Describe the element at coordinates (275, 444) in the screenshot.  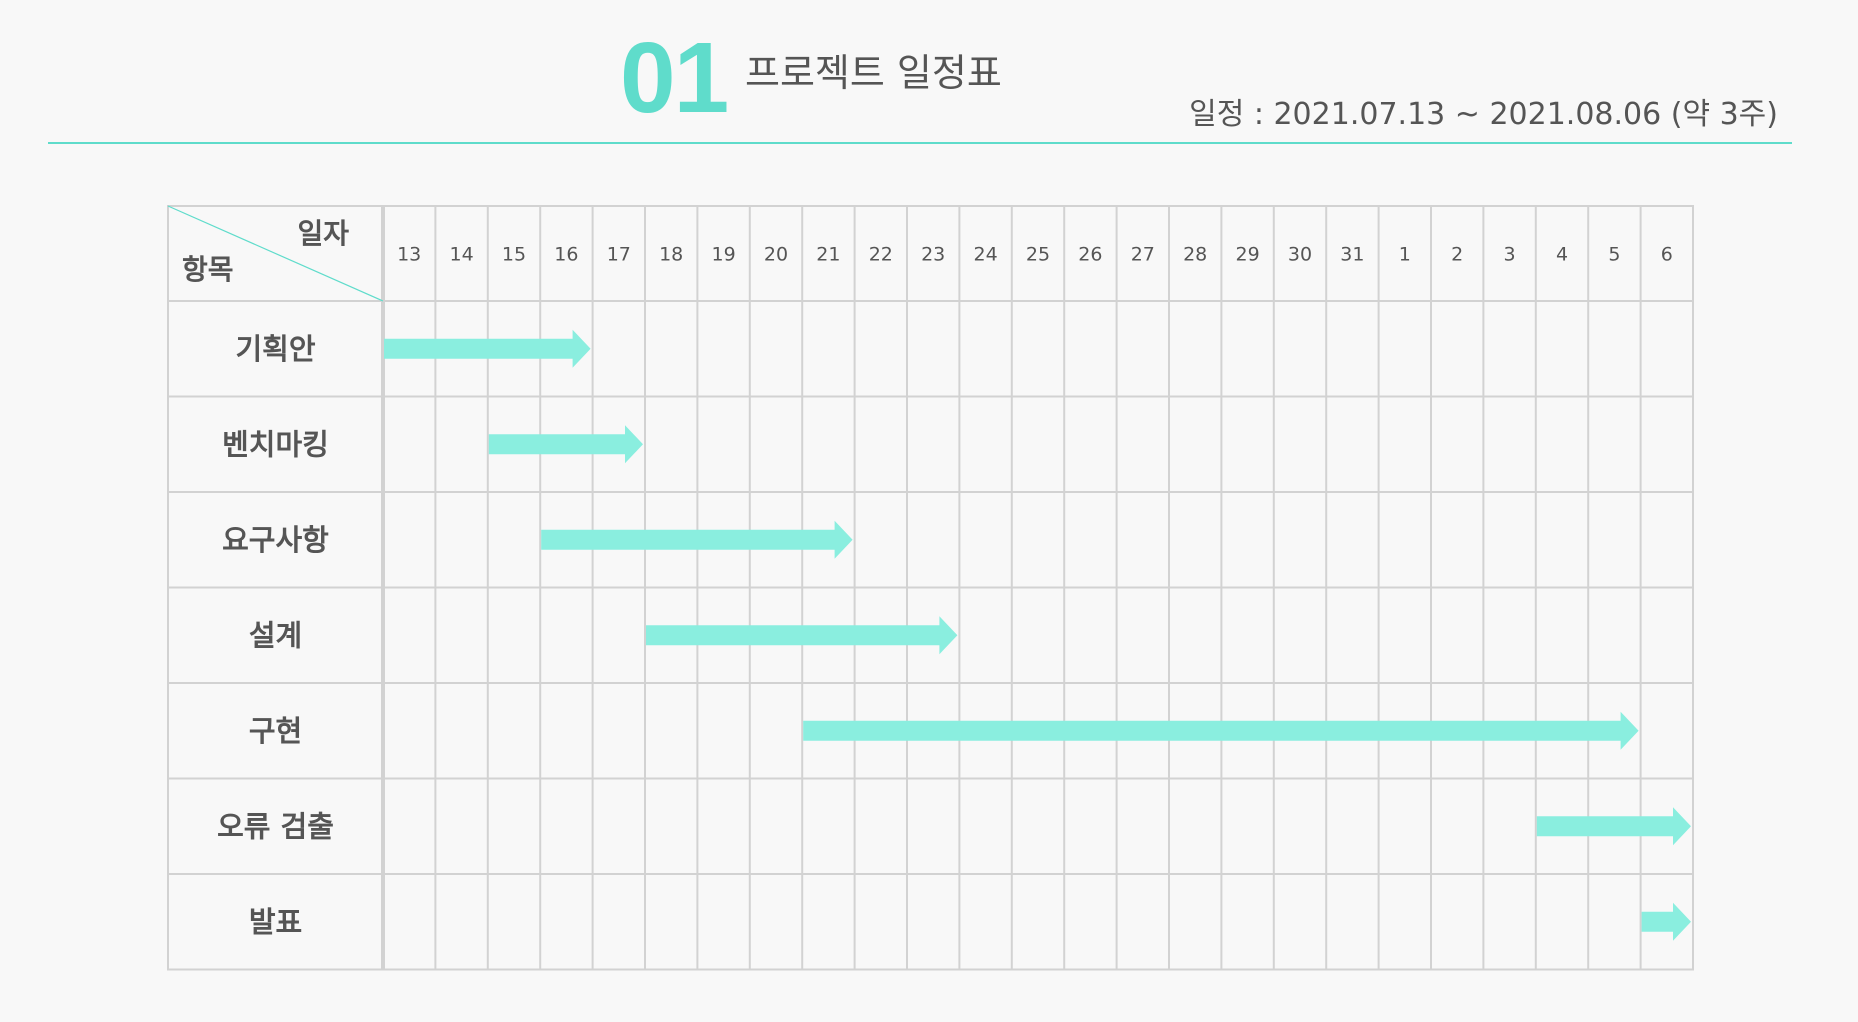
I see `task-label: 벤치마킹` at that location.